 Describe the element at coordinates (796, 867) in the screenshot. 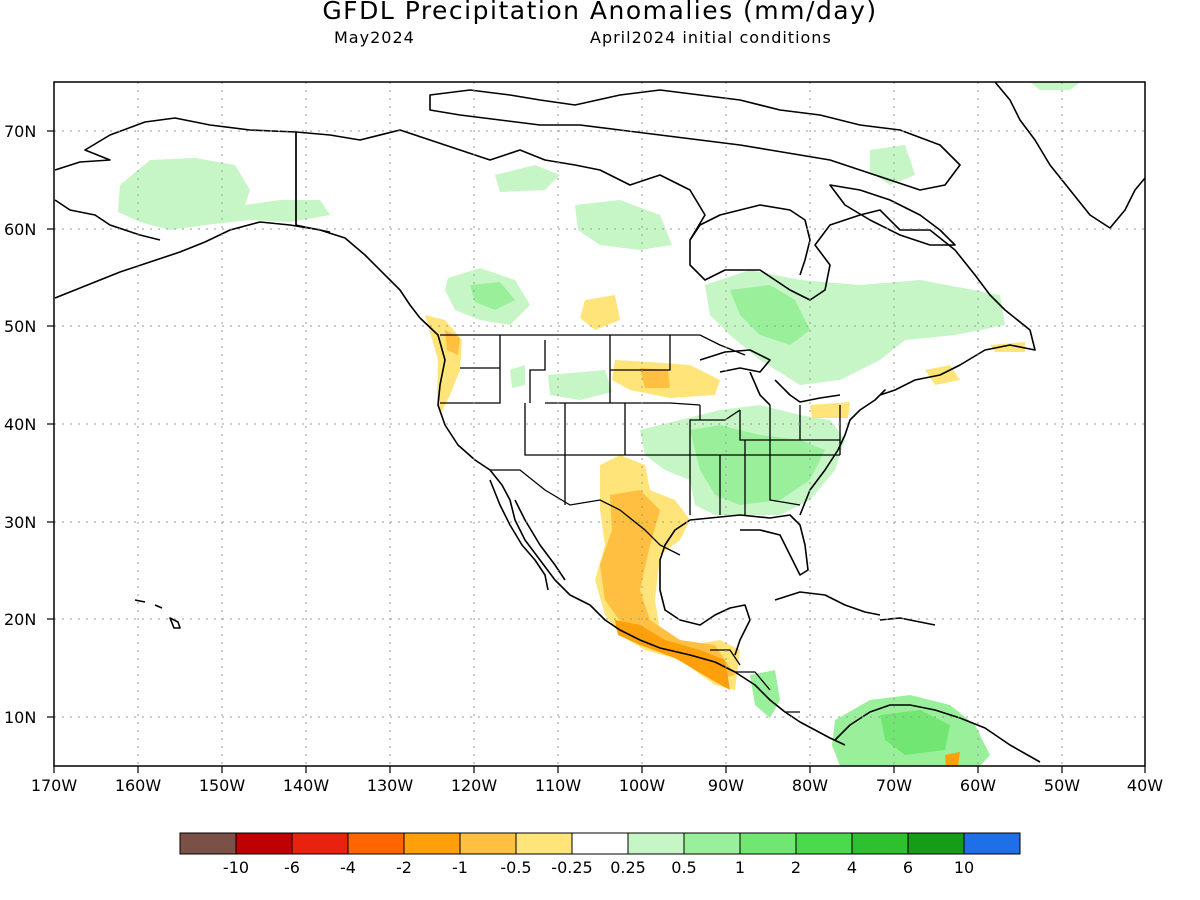

I see `colorbar-label: 2` at that location.